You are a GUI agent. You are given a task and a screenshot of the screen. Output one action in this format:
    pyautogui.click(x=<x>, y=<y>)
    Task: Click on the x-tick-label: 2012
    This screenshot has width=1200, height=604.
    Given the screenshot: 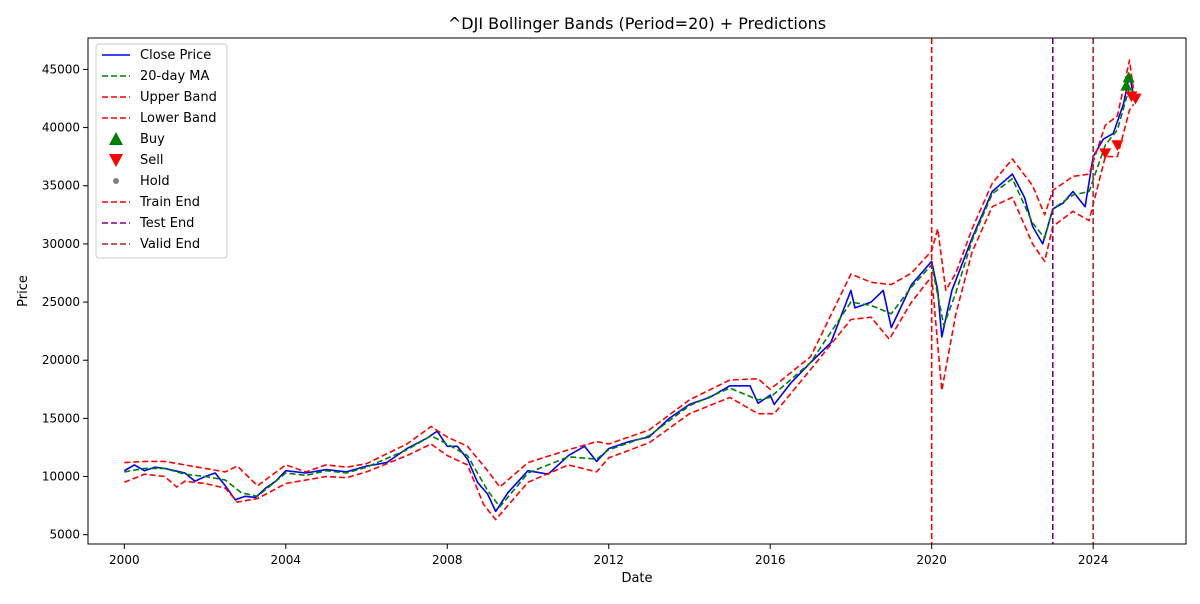 What is the action you would take?
    pyautogui.click(x=608, y=560)
    